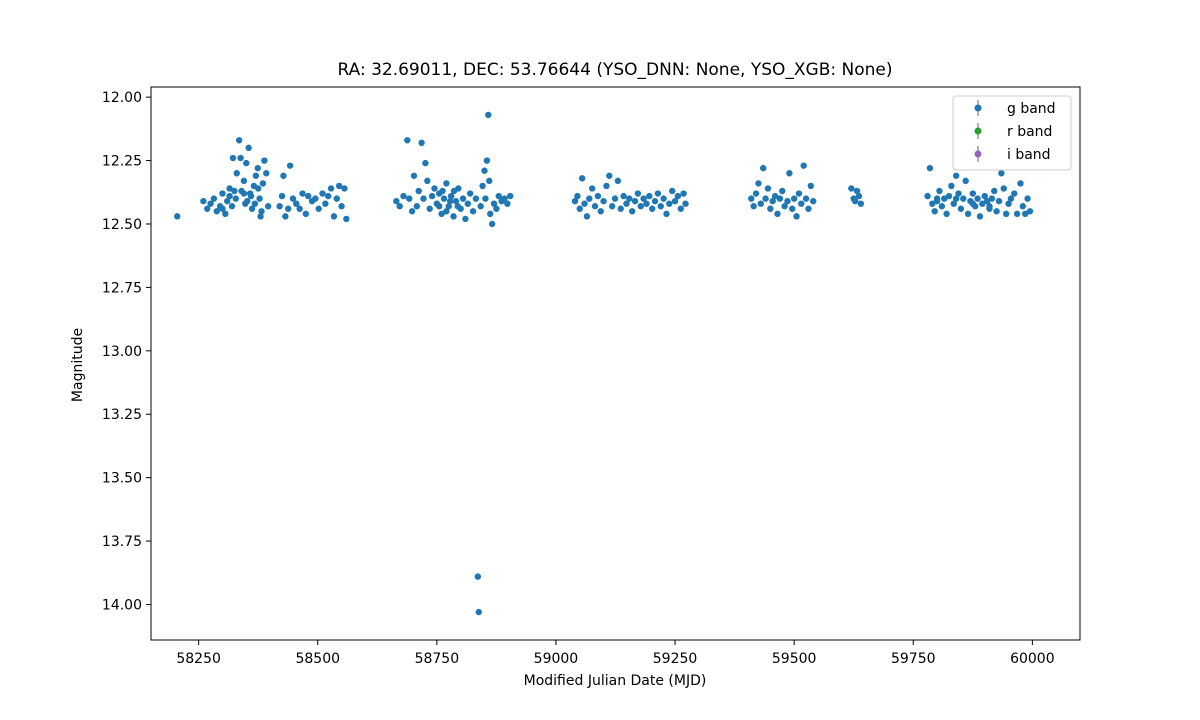 This screenshot has width=1200, height=720. I want to click on x-tick-label: 58250, so click(198, 659).